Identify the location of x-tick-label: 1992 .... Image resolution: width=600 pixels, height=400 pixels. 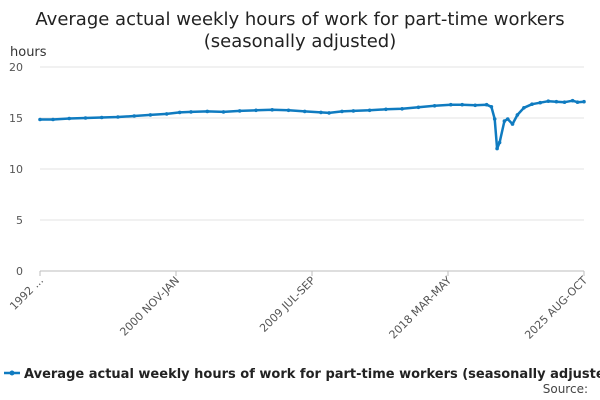
(26, 293).